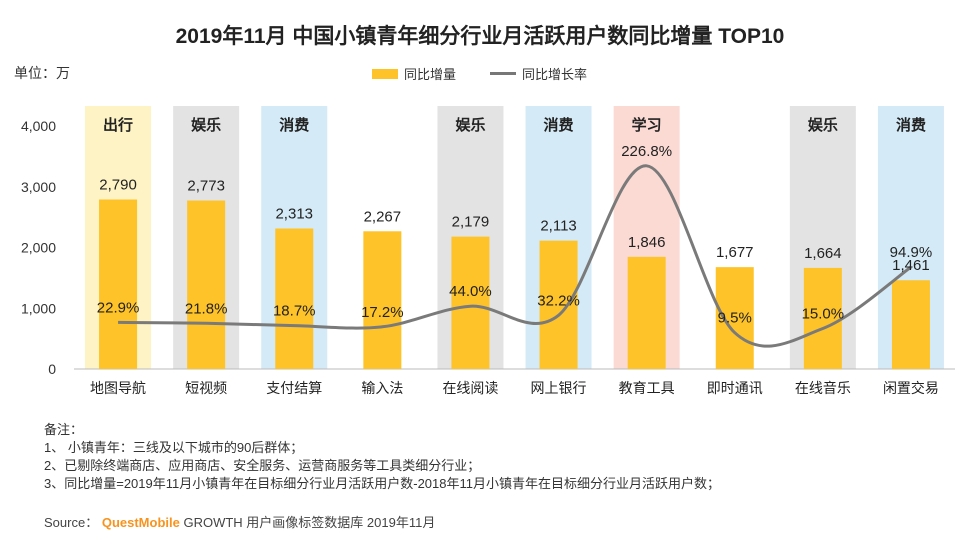  Describe the element at coordinates (294, 213) in the screenshot. I see `bar-value-label: 2,313` at that location.